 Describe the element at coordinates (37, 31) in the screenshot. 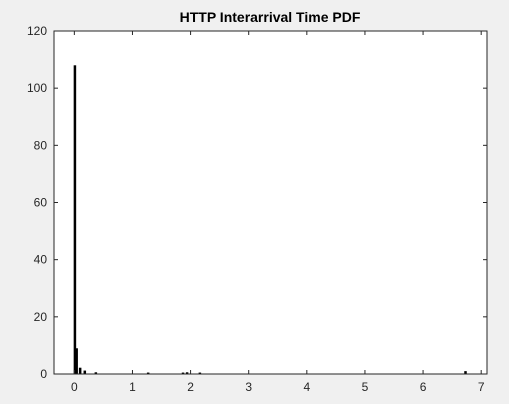

I see `y-tick-label: 120` at that location.